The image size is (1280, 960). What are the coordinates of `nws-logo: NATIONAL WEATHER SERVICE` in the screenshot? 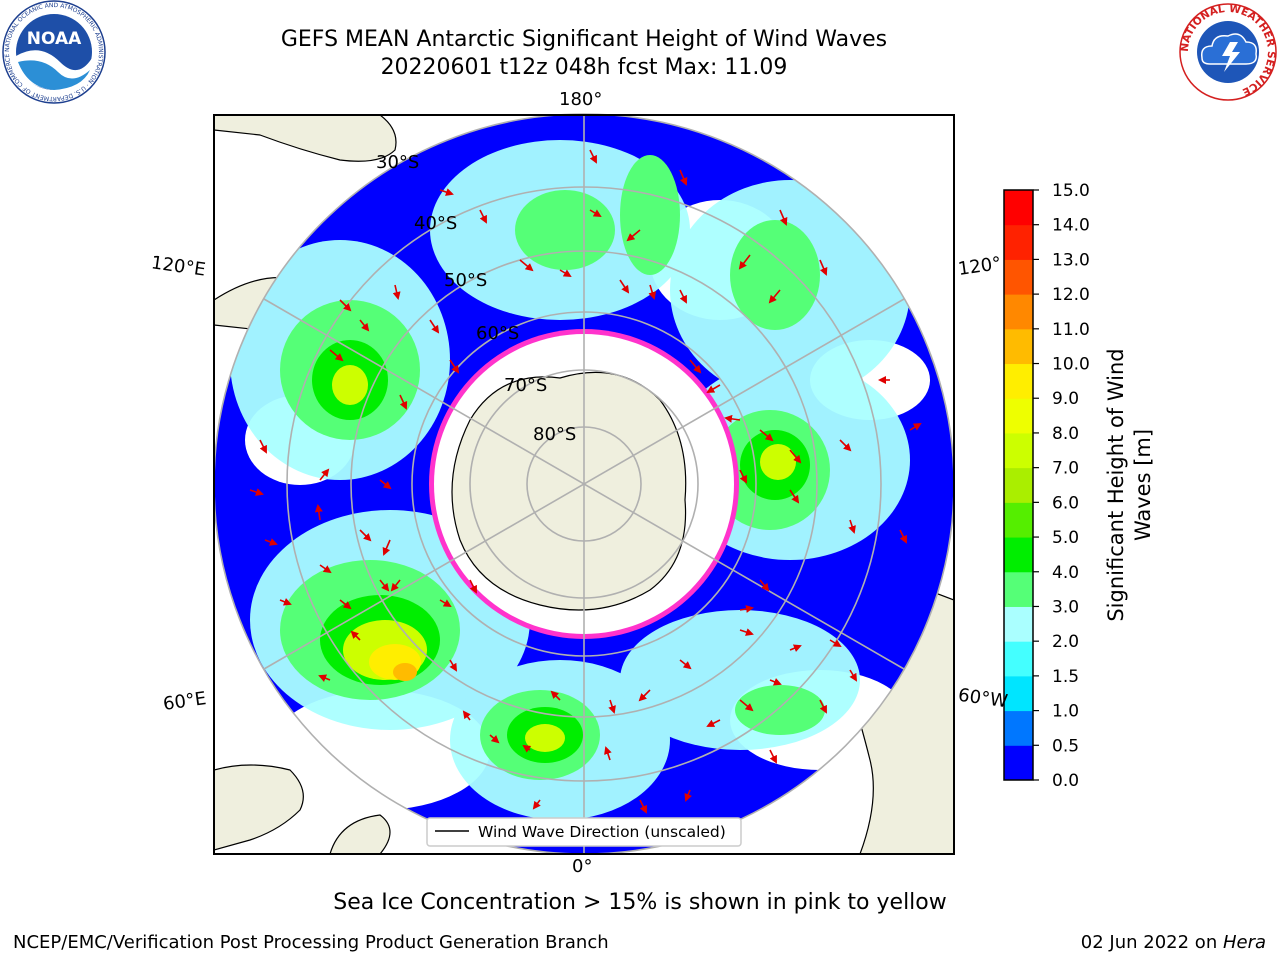 It's located at (1228, 52).